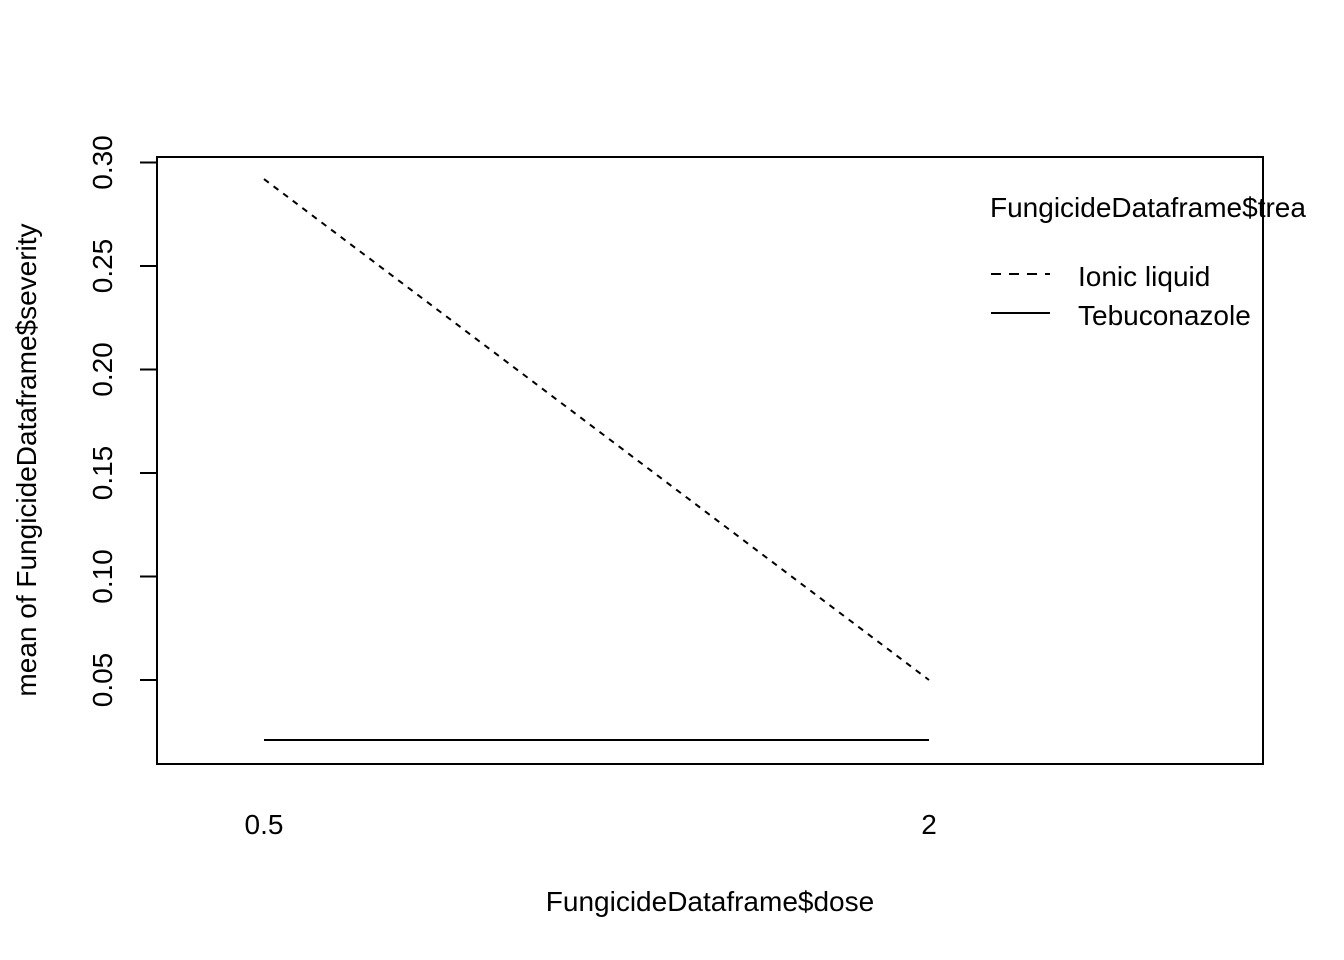 This screenshot has width=1344, height=960. Describe the element at coordinates (102, 680) in the screenshot. I see `y-tick-label: 0.05` at that location.